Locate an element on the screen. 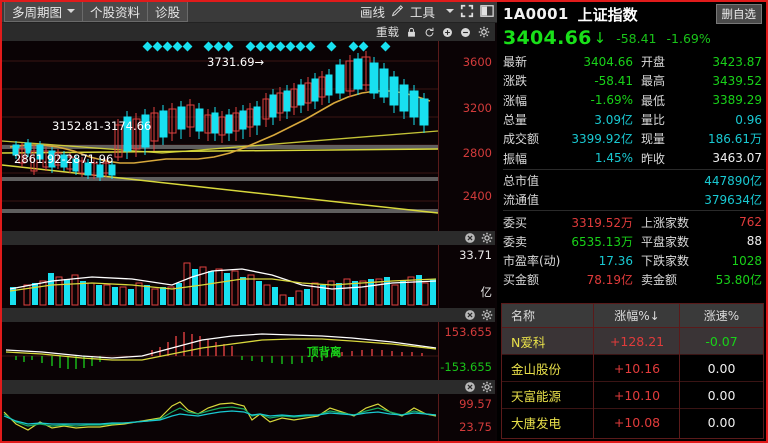 The image size is (768, 443). table-row: 大唐发电 +10.08 0.00 is located at coordinates (632, 422).